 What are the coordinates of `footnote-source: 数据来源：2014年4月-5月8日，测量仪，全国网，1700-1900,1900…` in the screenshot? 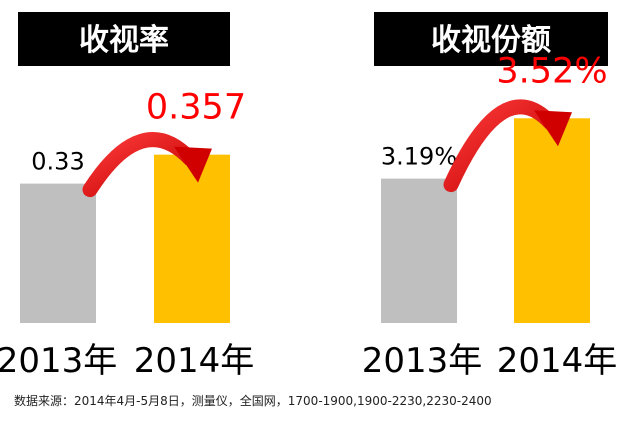 It's located at (253, 401).